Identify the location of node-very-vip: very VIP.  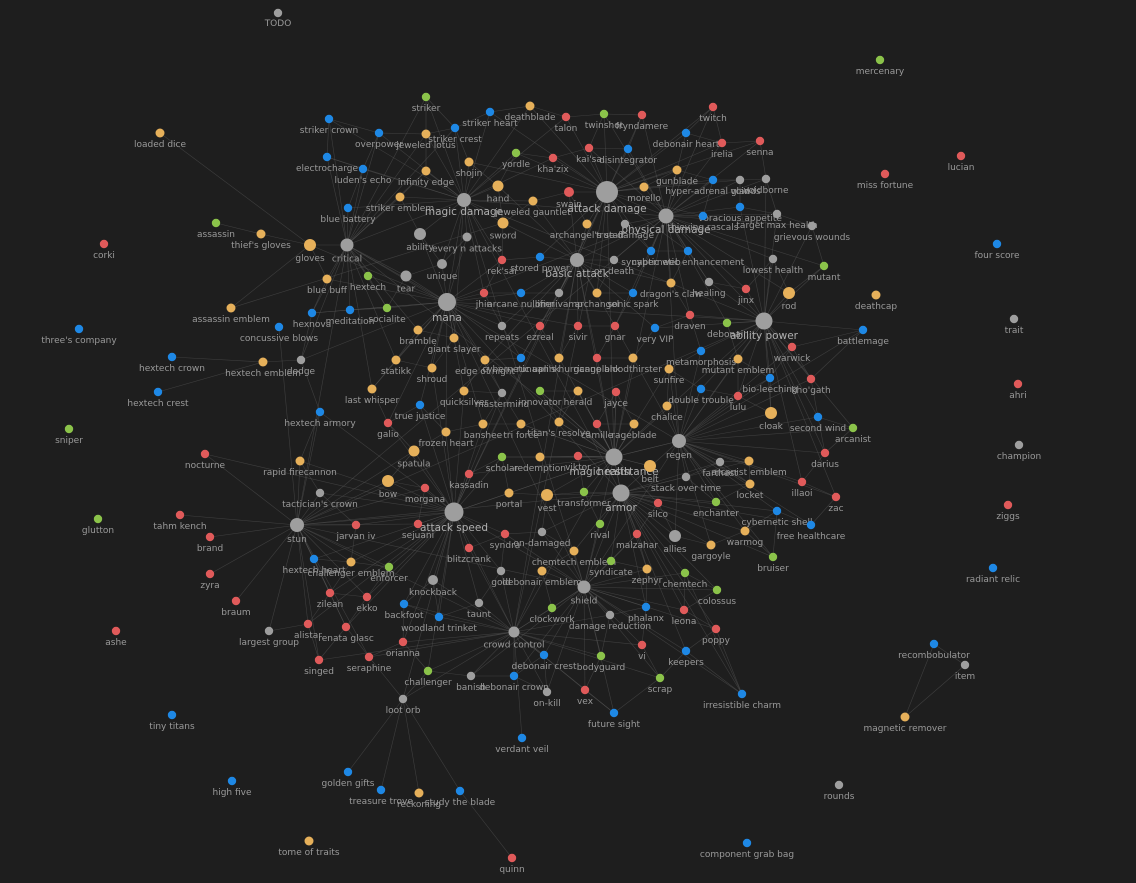
(656, 334).